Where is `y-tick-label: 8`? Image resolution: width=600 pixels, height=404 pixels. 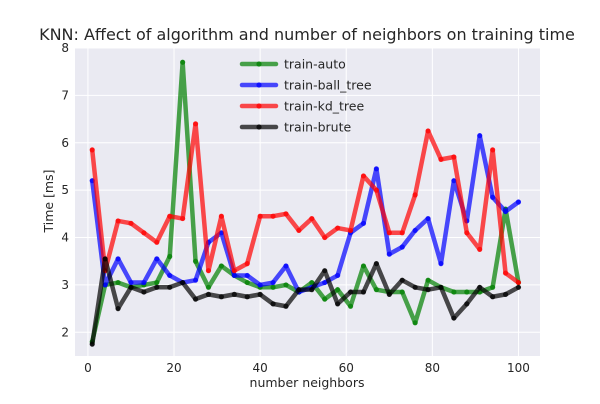 y-tick-label: 8 is located at coordinates (65, 48).